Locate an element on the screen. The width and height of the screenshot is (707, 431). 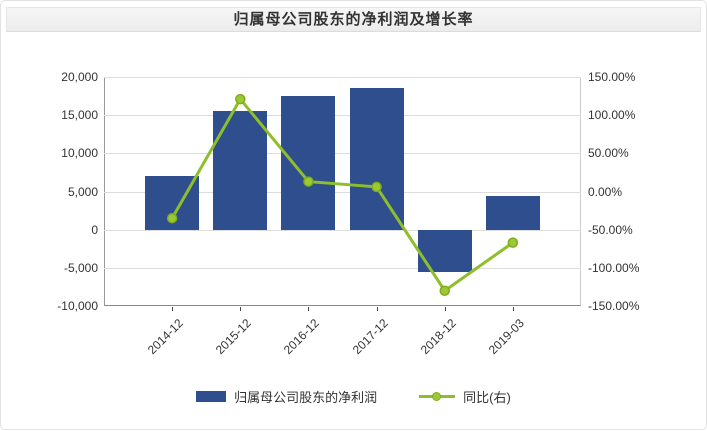
left-axis-tick-label: -5,000 is located at coordinates (80, 267).